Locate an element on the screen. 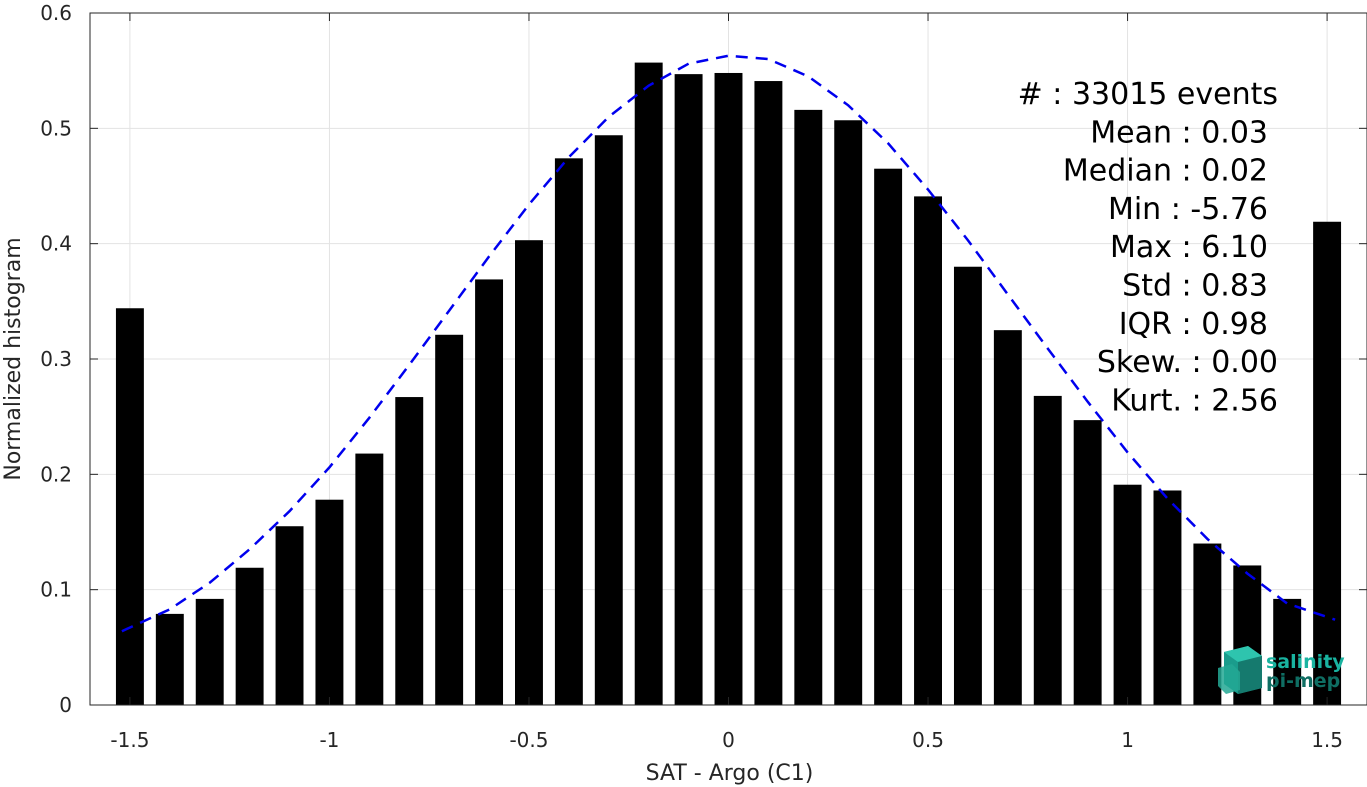 The height and width of the screenshot is (787, 1367). stat-line: # : 33015 events is located at coordinates (1148, 94).